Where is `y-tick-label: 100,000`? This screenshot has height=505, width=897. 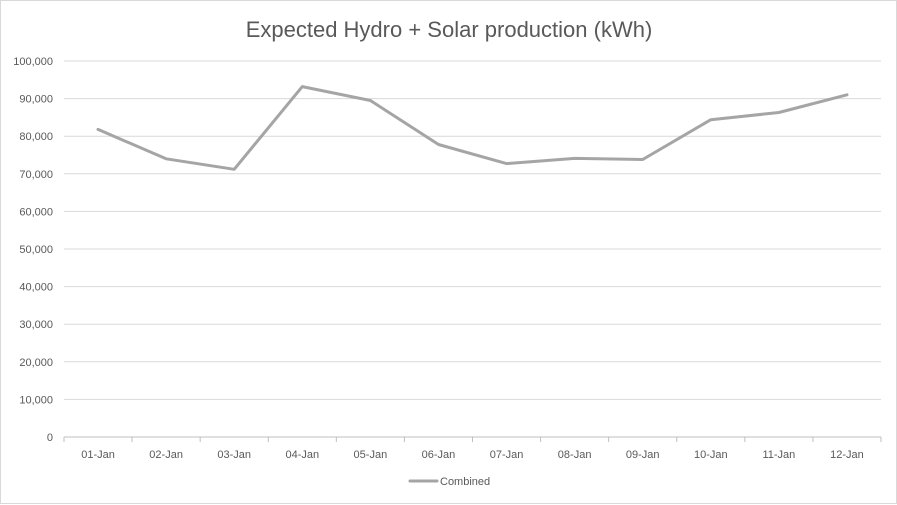 y-tick-label: 100,000 is located at coordinates (33, 62).